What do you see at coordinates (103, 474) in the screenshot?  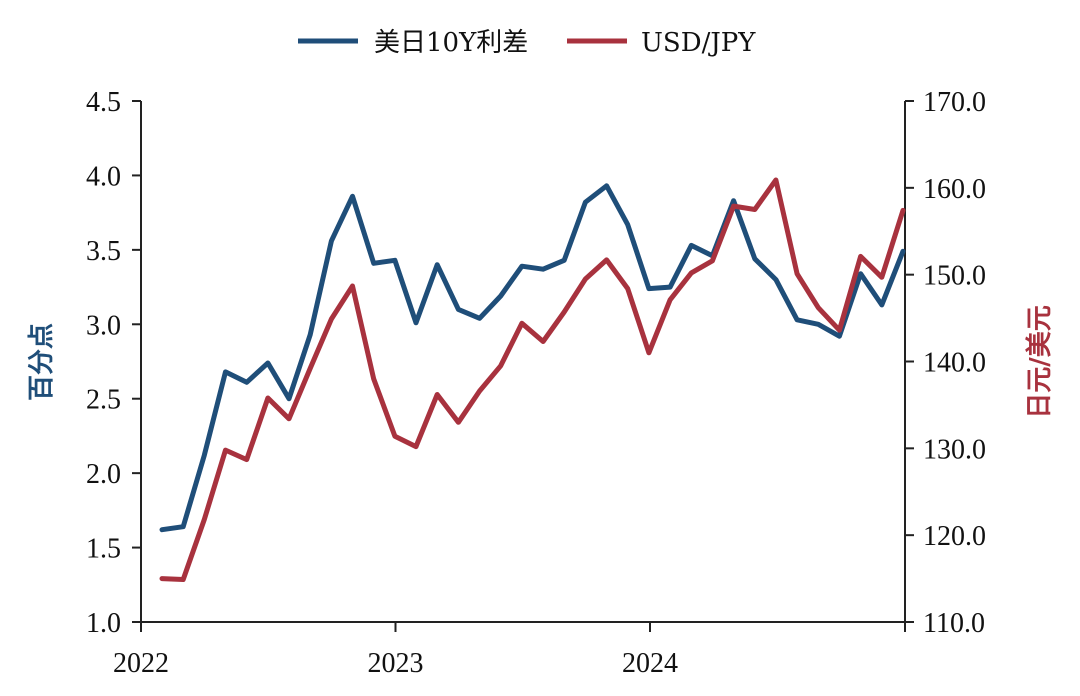 I see `left-tick-label: 2.0` at bounding box center [103, 474].